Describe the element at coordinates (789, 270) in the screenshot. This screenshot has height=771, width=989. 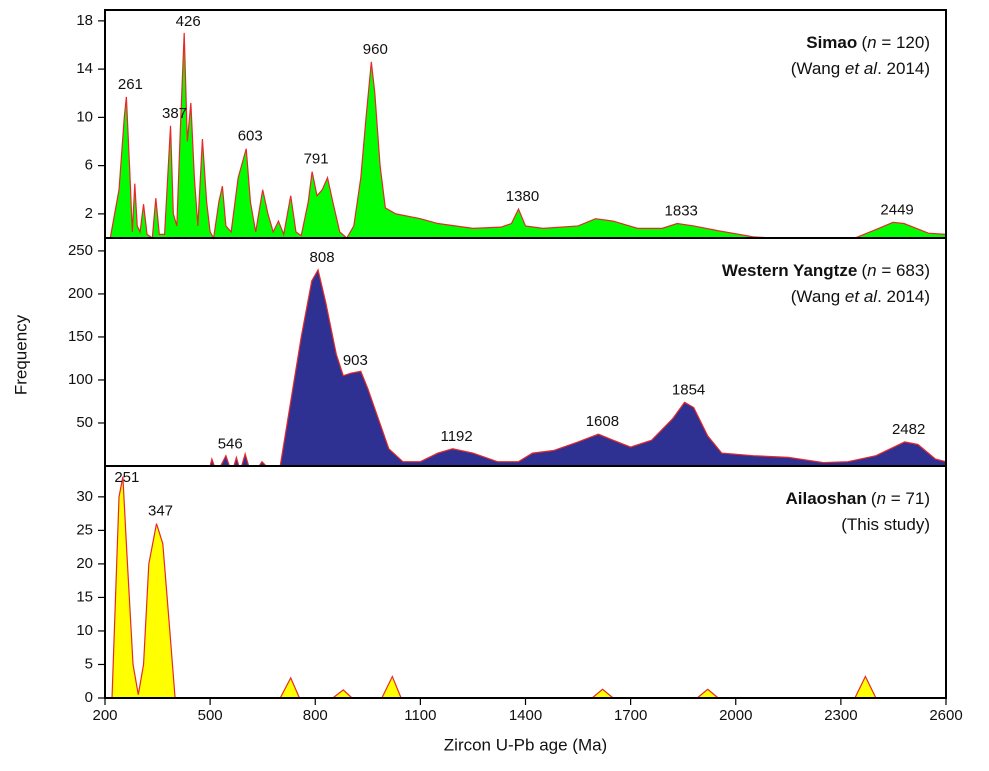
I see `panel-name: Western Yangtze` at that location.